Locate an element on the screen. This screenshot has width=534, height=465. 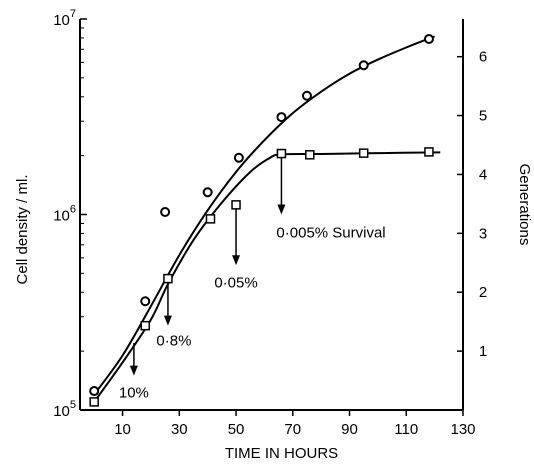
y-tick-exponent: 5 is located at coordinates (73, 405).